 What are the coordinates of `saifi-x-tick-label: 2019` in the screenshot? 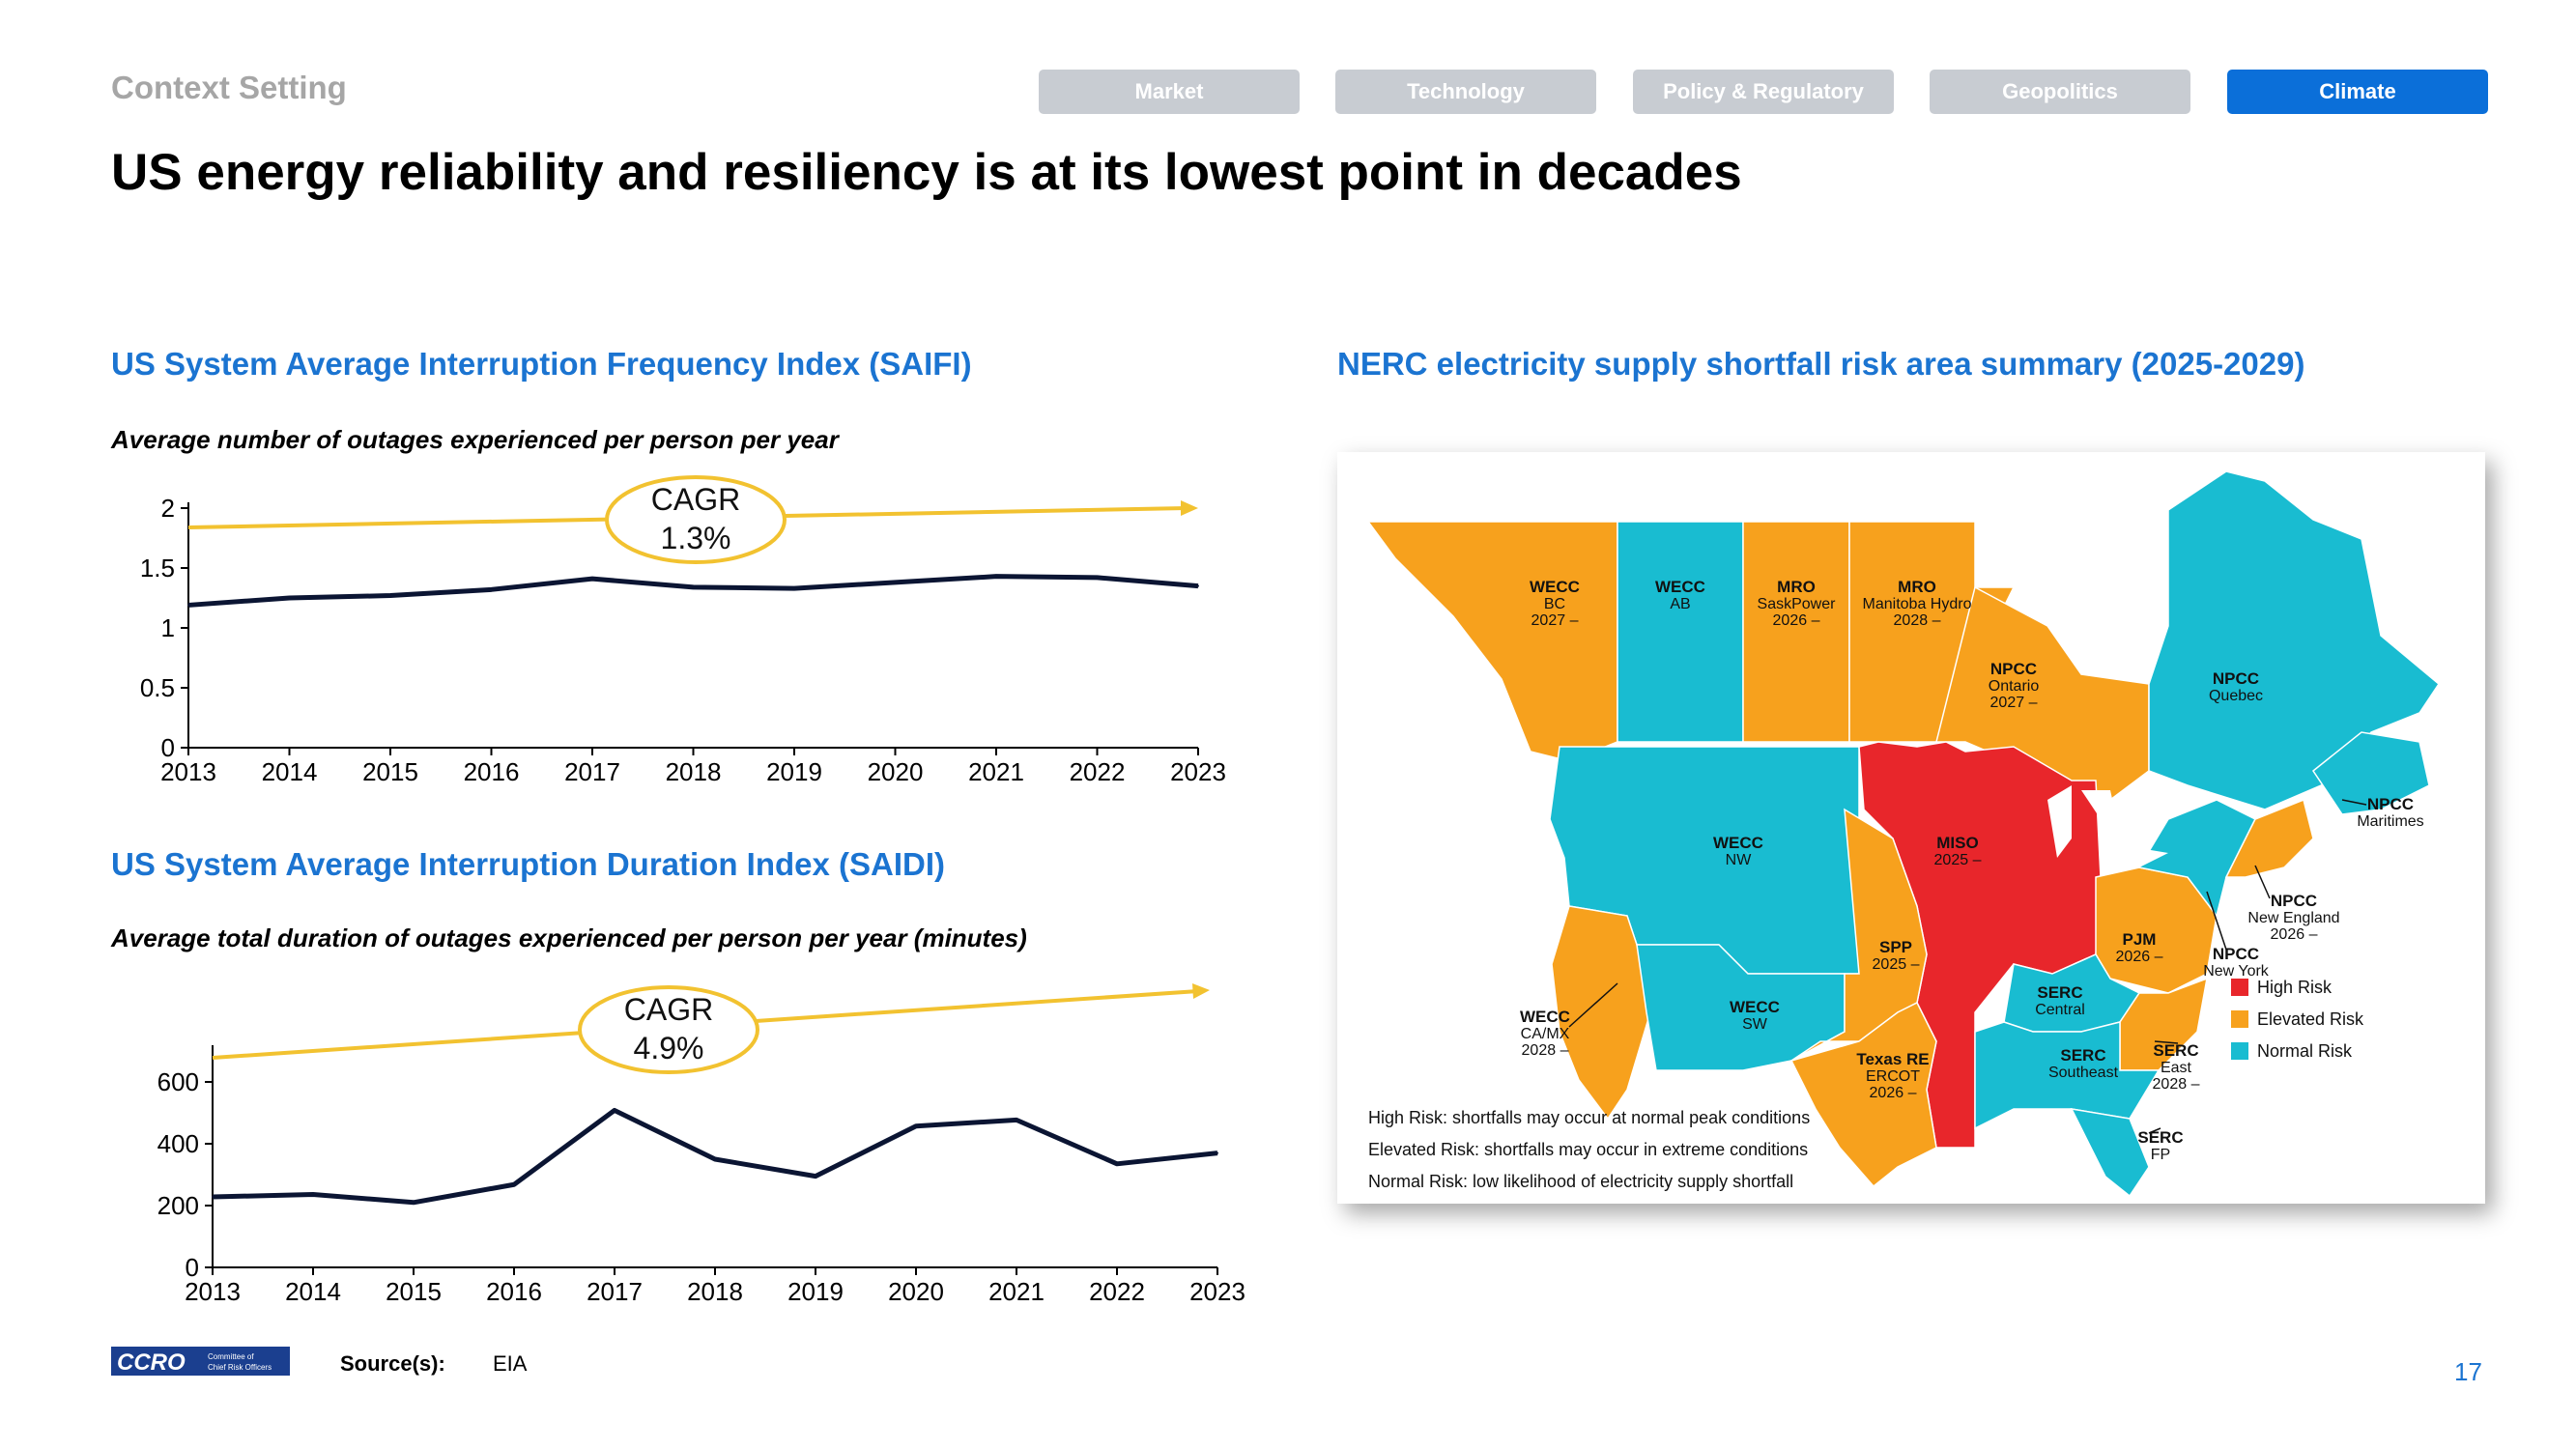 It's located at (794, 771).